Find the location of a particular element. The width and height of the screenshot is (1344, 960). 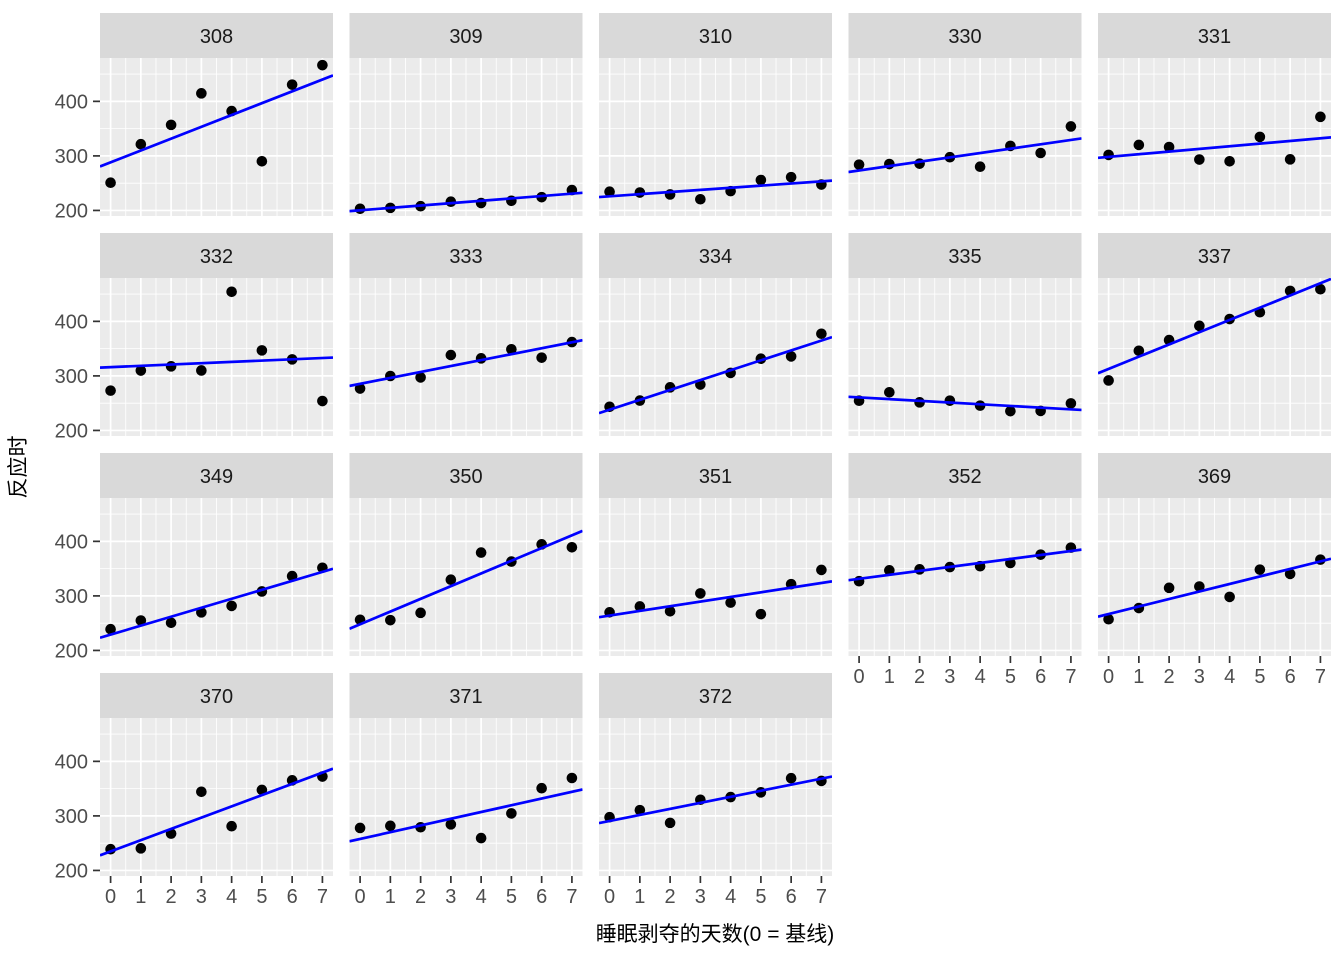

facet-strip-label: 331 is located at coordinates (1214, 37).